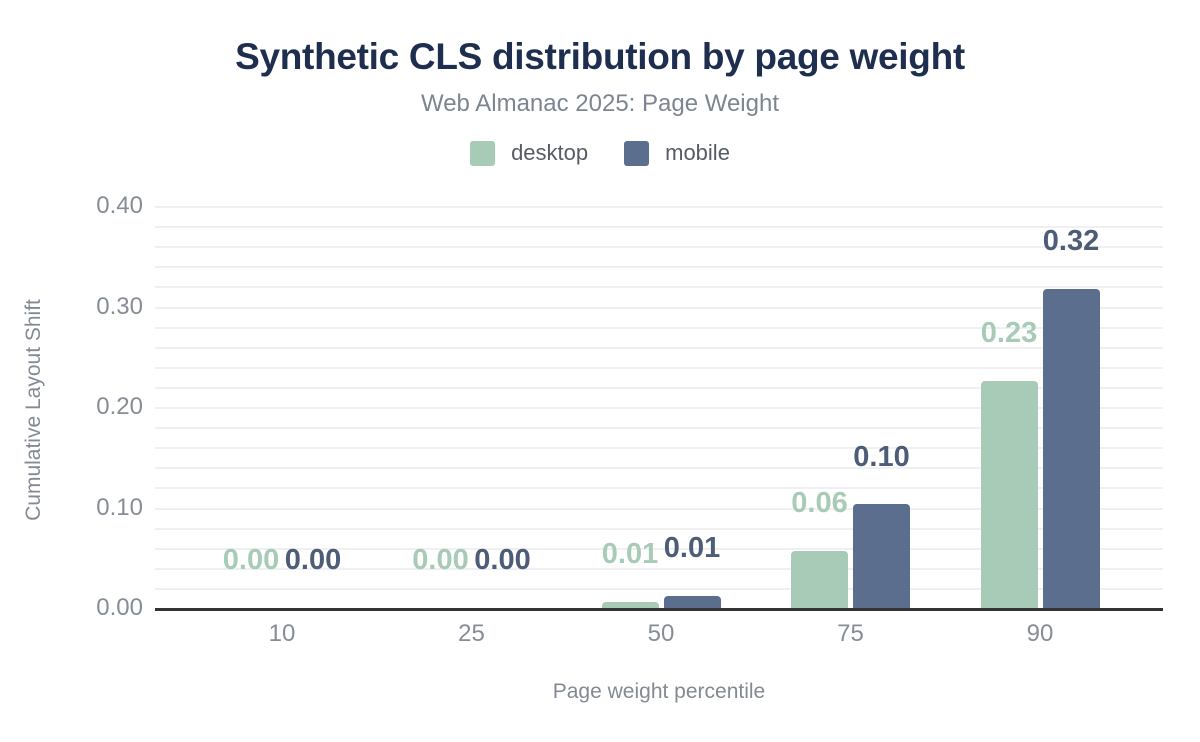 This screenshot has height=742, width=1200. I want to click on x-axis-title: Page weight percentile, so click(659, 691).